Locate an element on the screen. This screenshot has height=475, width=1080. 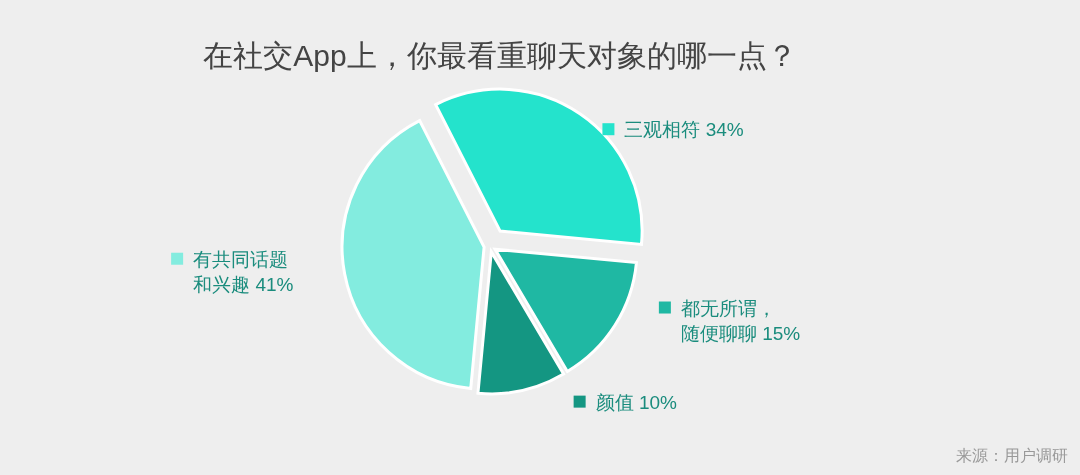
chart-title: 在社交App上，你最看重聊天对象的哪一点？ is located at coordinates (500, 55).